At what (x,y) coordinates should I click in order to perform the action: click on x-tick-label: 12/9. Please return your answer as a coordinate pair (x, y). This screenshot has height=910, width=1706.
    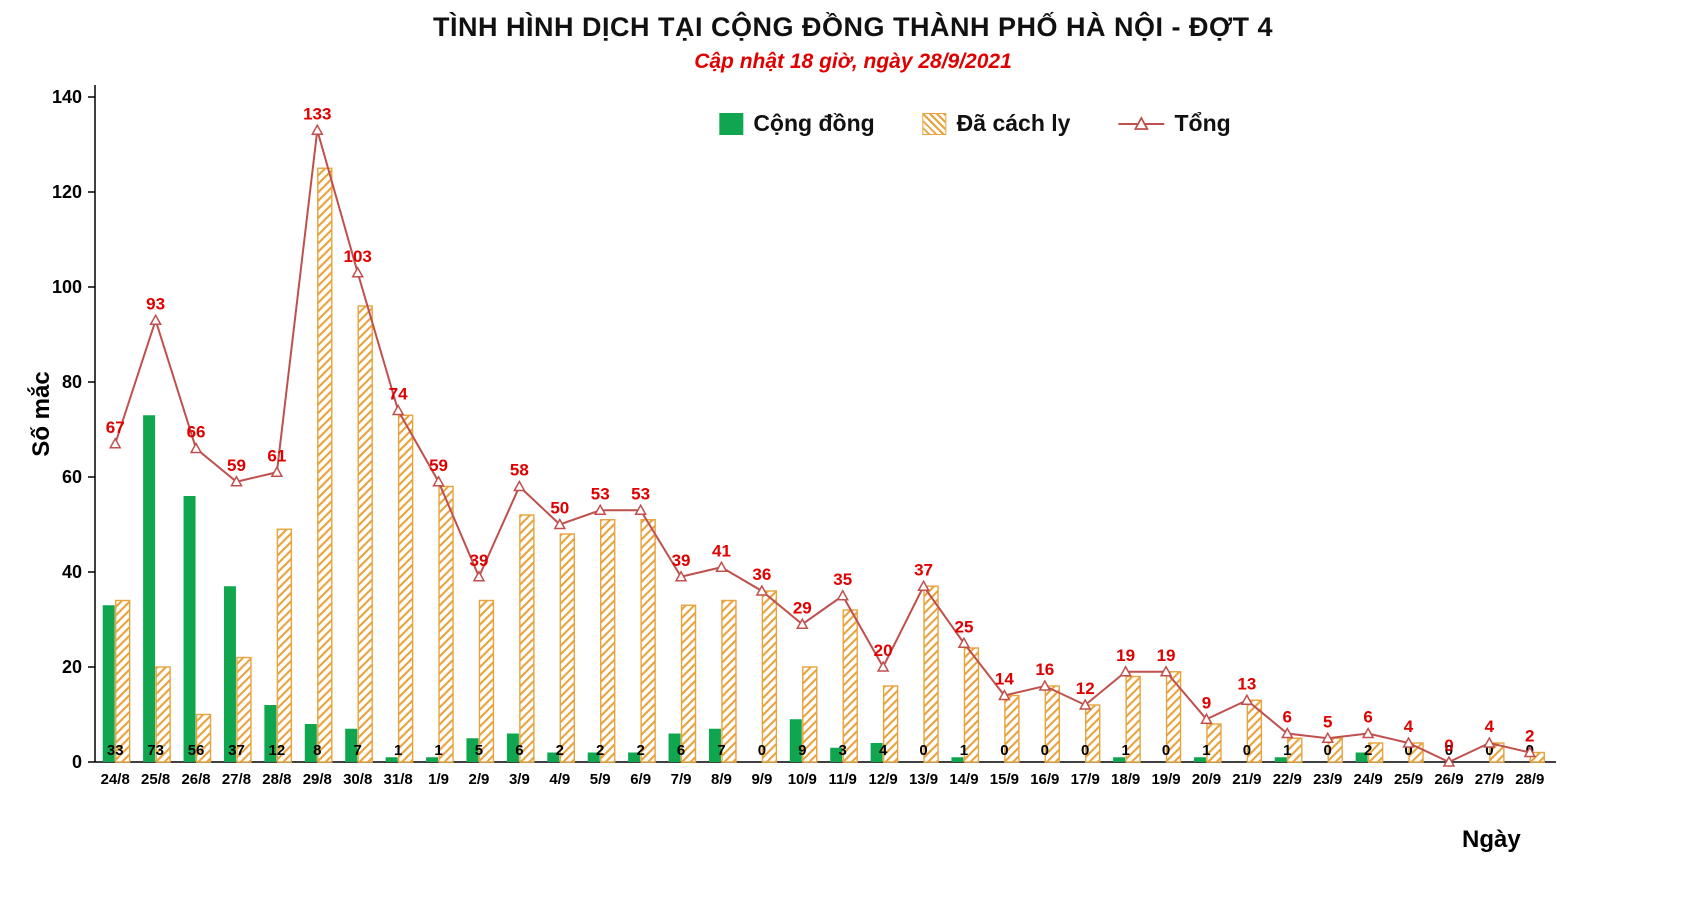
    Looking at the image, I should click on (883, 779).